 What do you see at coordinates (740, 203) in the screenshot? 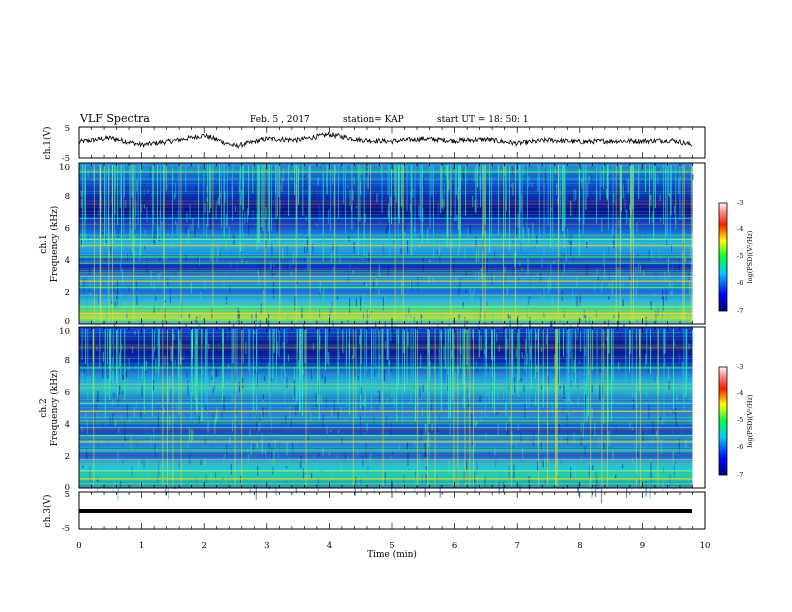
I see `ch1-cbtick-3: -3` at bounding box center [740, 203].